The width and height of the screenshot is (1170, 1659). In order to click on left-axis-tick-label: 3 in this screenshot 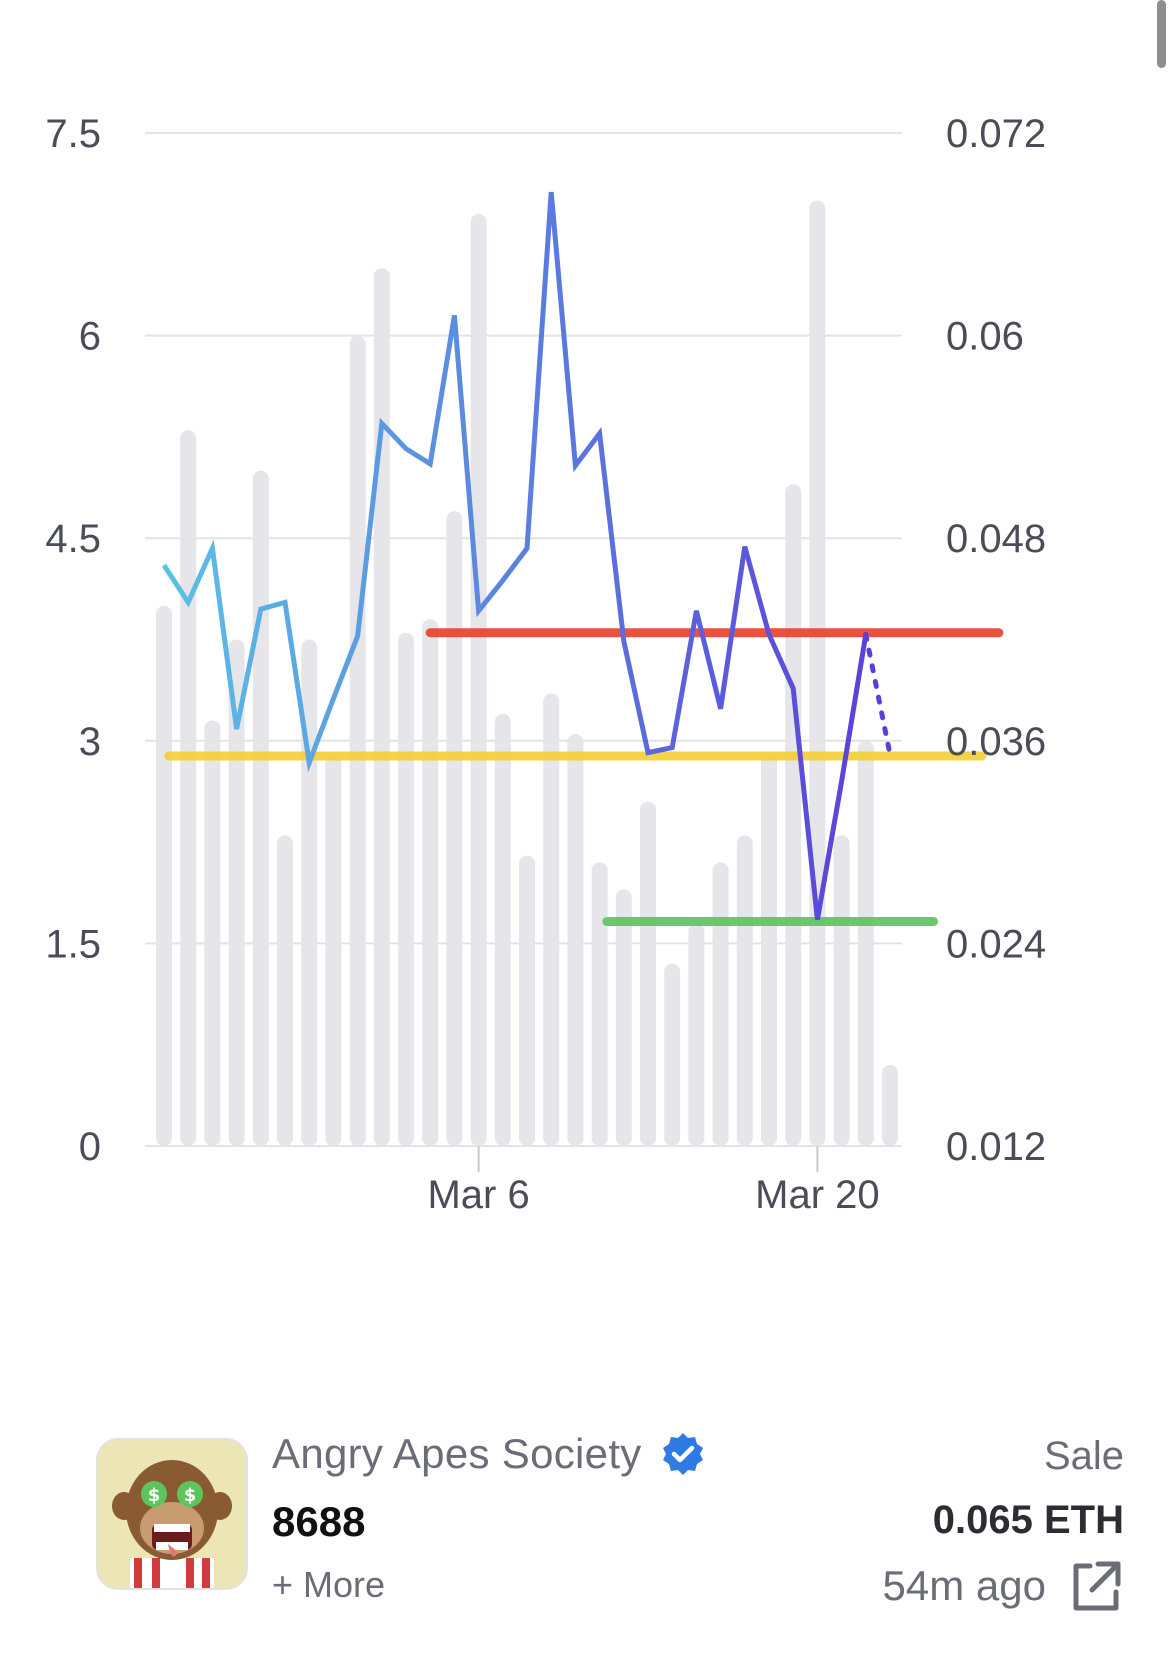, I will do `click(90, 742)`.